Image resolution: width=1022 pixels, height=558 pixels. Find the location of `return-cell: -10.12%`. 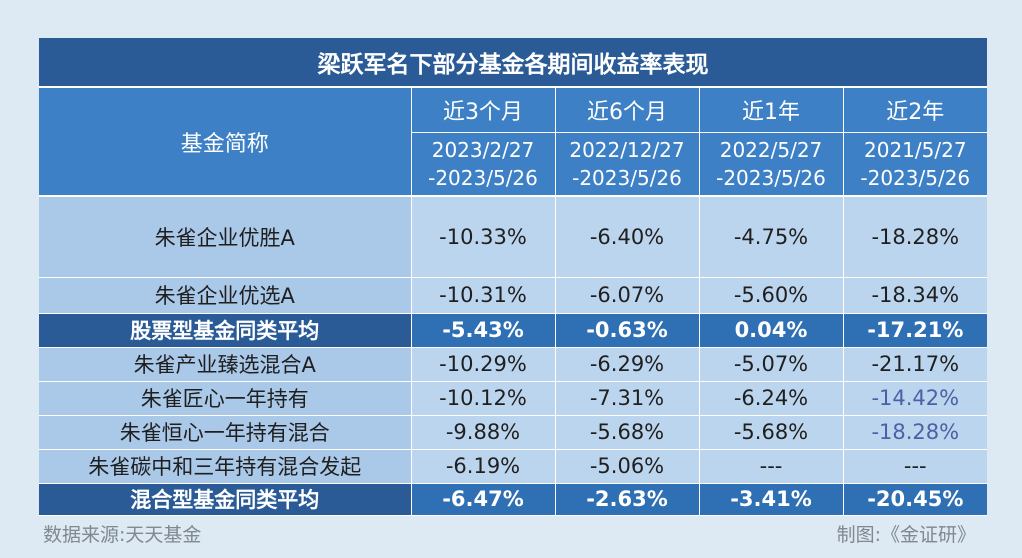

return-cell: -10.12% is located at coordinates (483, 398).